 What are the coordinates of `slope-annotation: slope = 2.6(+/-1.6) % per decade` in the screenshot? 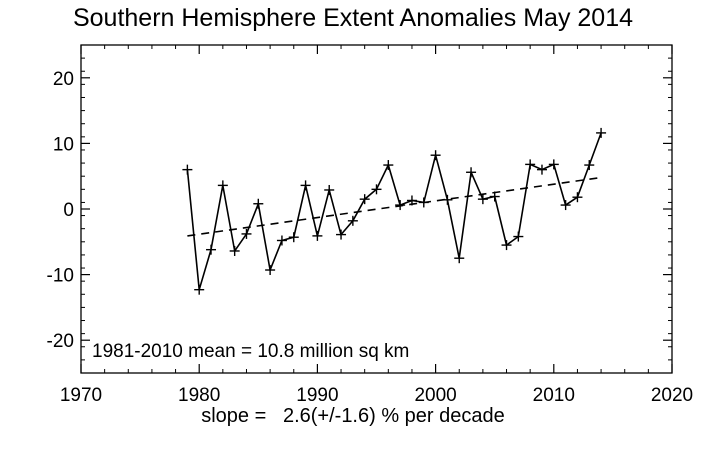 It's located at (353, 416).